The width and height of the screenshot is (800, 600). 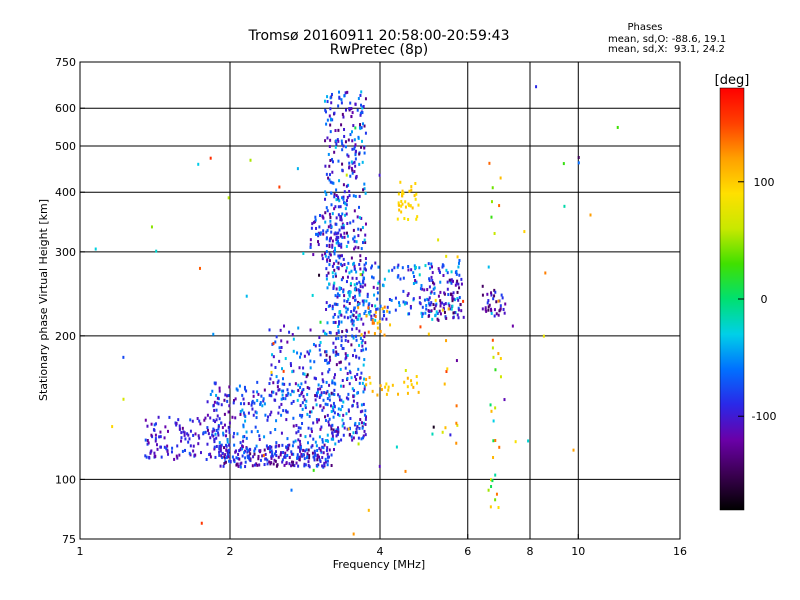 What do you see at coordinates (764, 299) in the screenshot?
I see `colorbar-tick-label: 0` at bounding box center [764, 299].